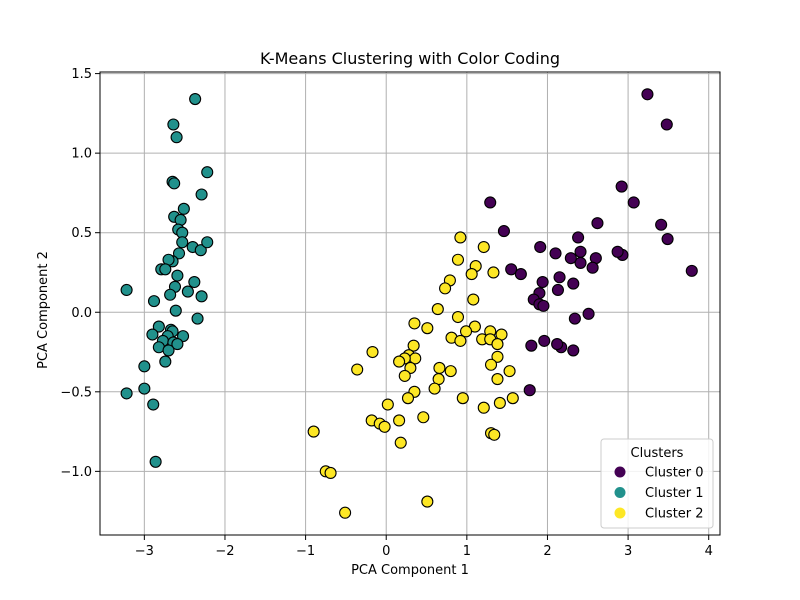  Describe the element at coordinates (144, 551) in the screenshot. I see `x-tick-label: −3` at that location.